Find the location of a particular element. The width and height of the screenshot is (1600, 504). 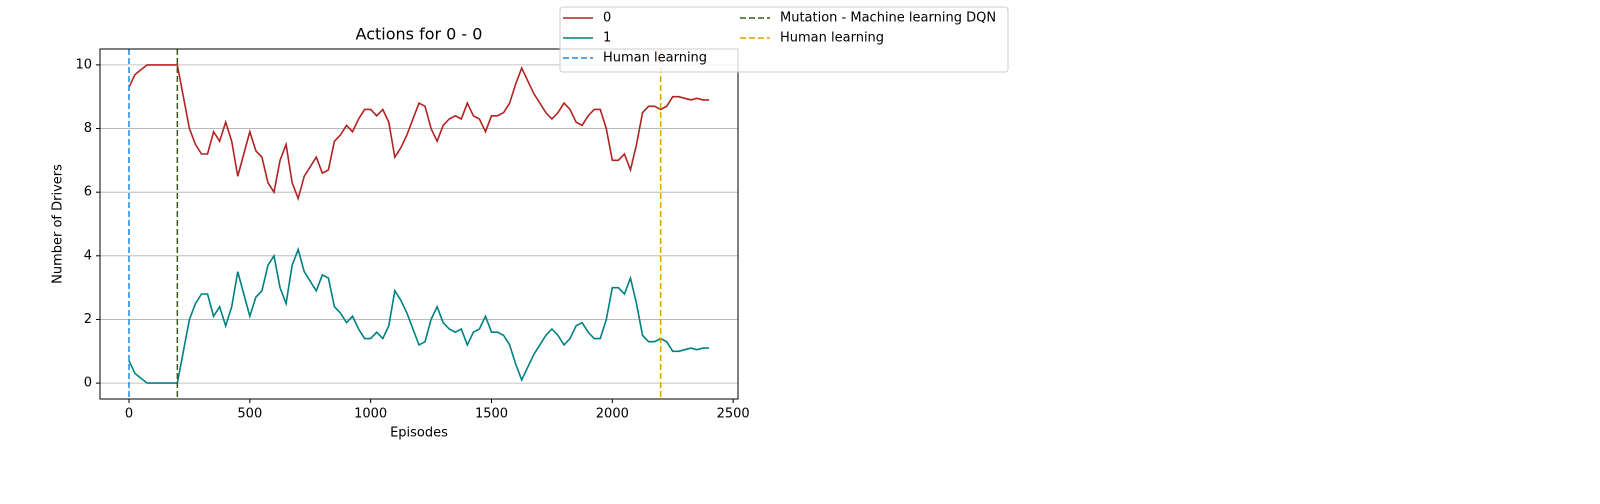

legend-box is located at coordinates (784, 39).